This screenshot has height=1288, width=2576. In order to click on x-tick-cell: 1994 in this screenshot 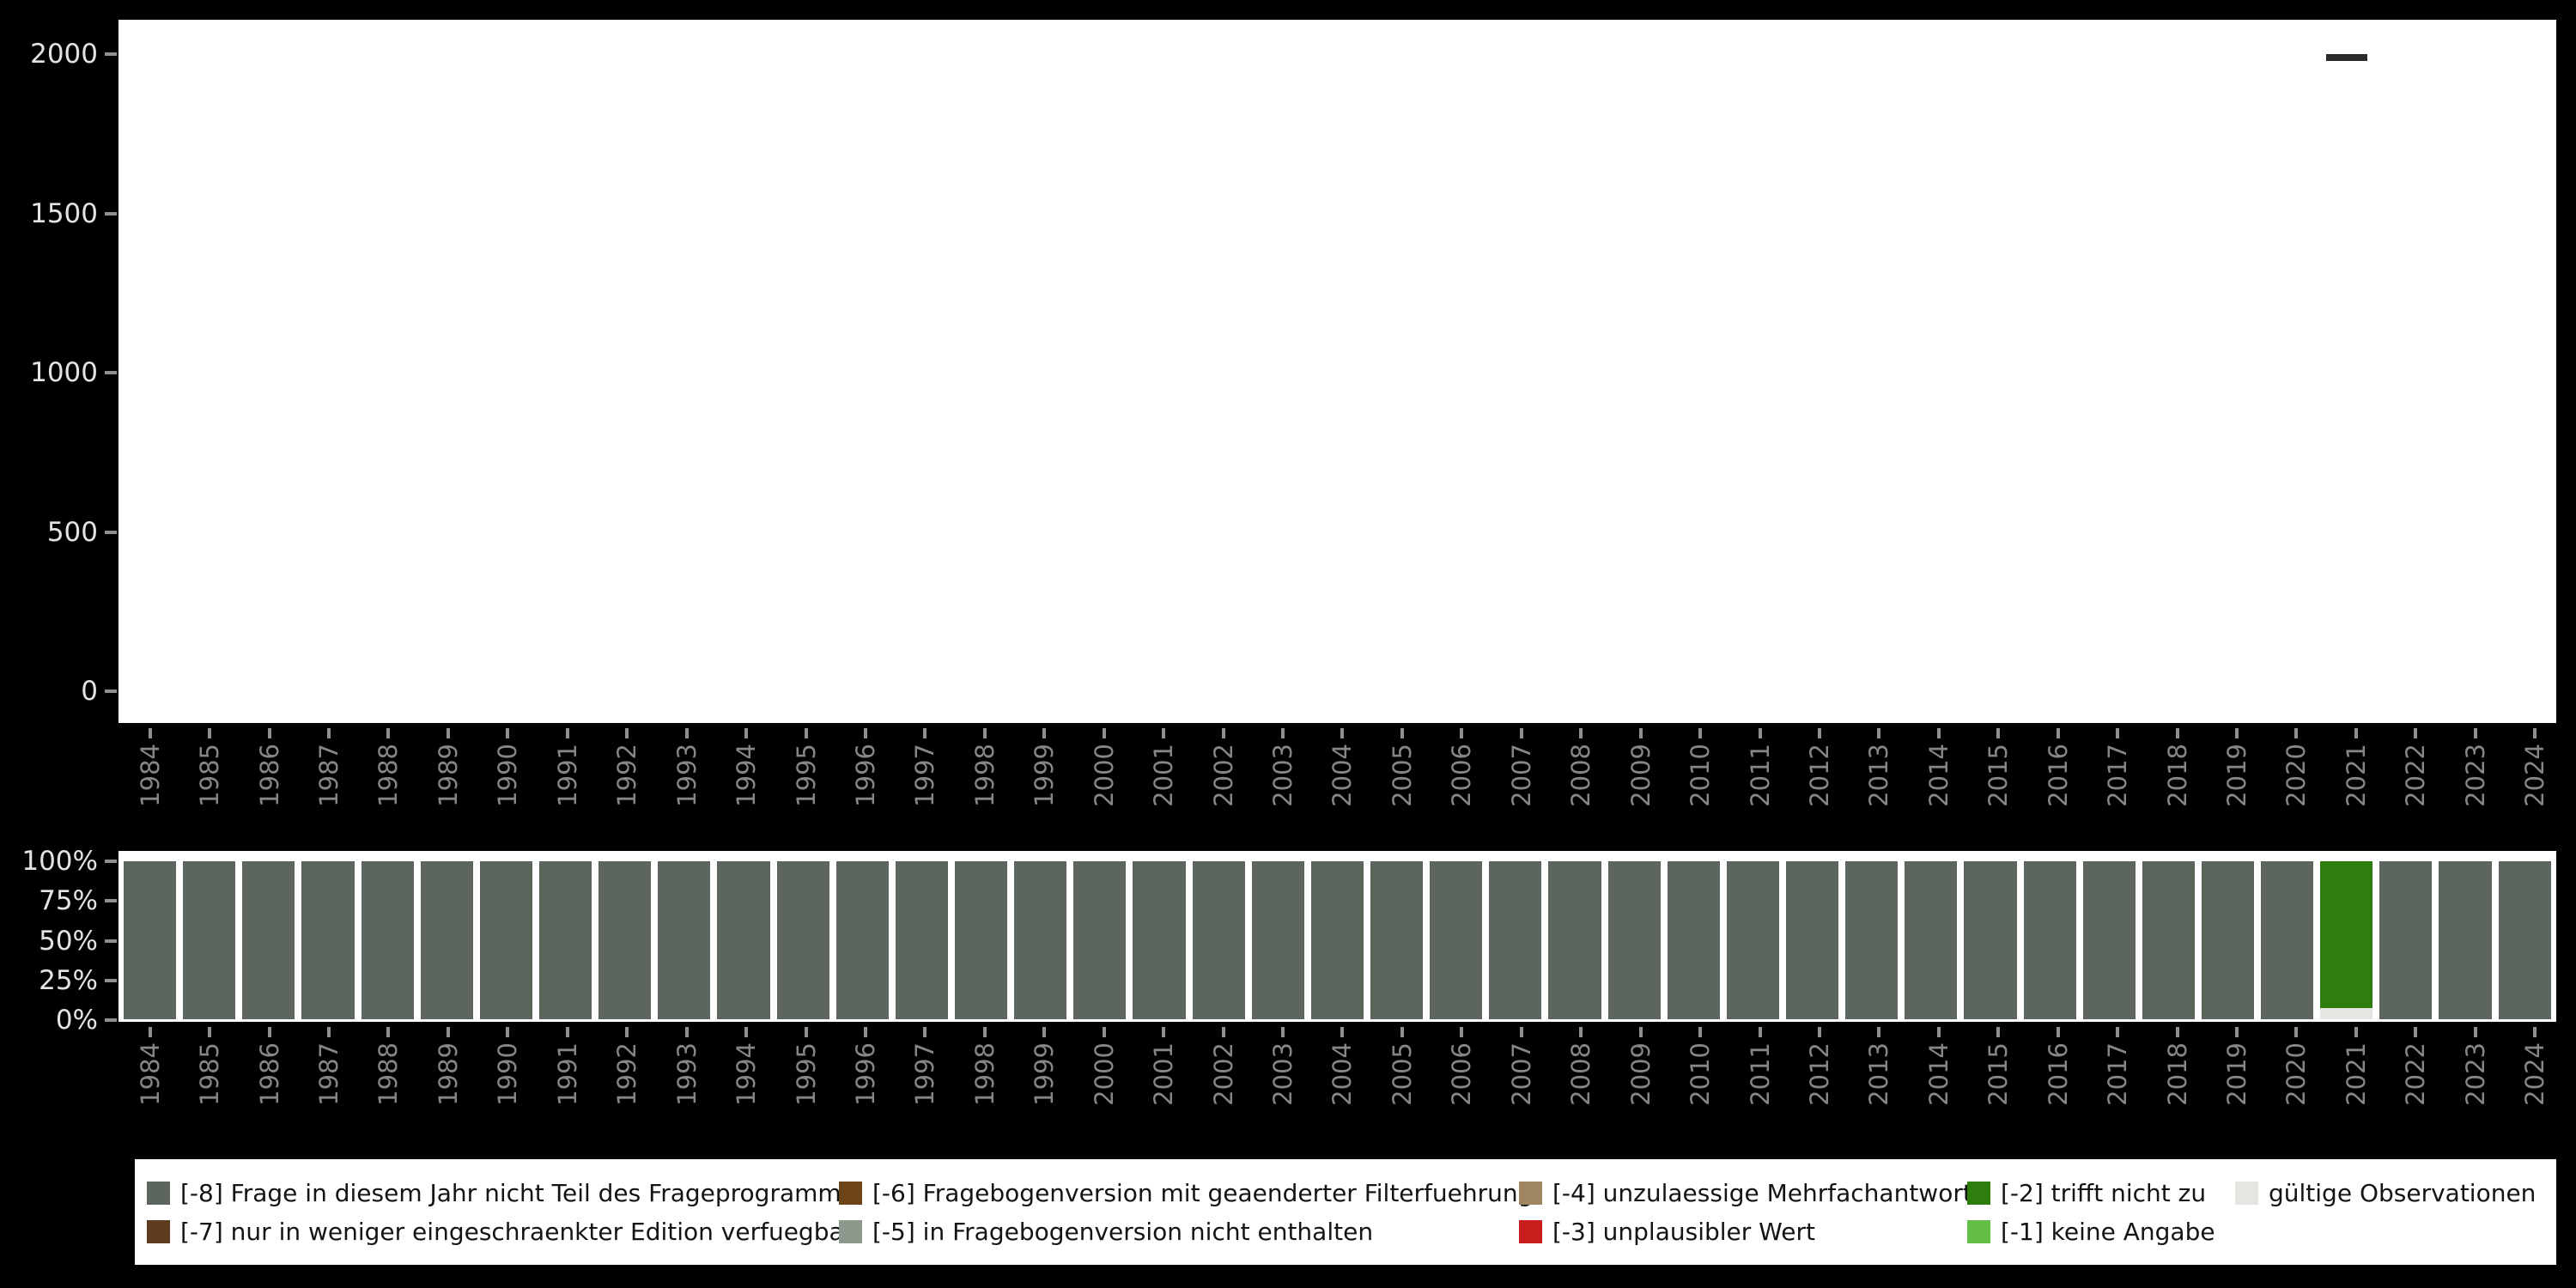, I will do `click(746, 1083)`.